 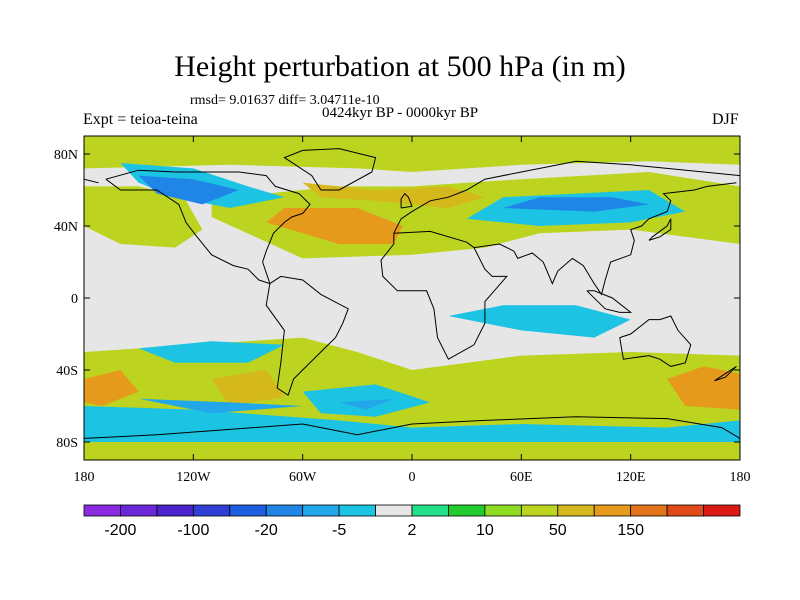 I want to click on colorbar-label: -20, so click(x=266, y=530).